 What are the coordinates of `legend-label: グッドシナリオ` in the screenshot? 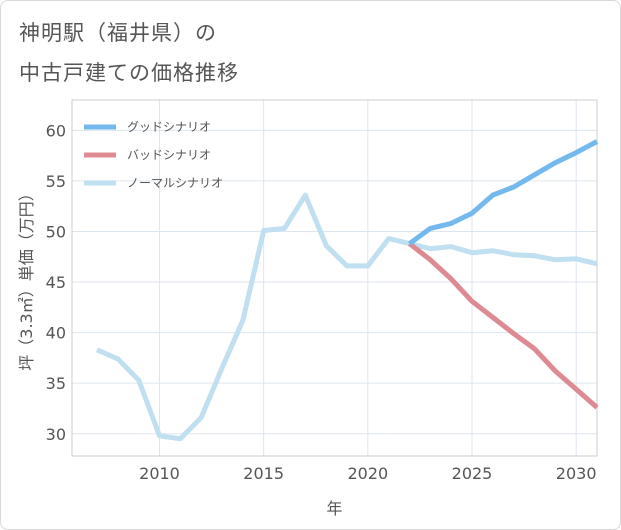 It's located at (169, 127).